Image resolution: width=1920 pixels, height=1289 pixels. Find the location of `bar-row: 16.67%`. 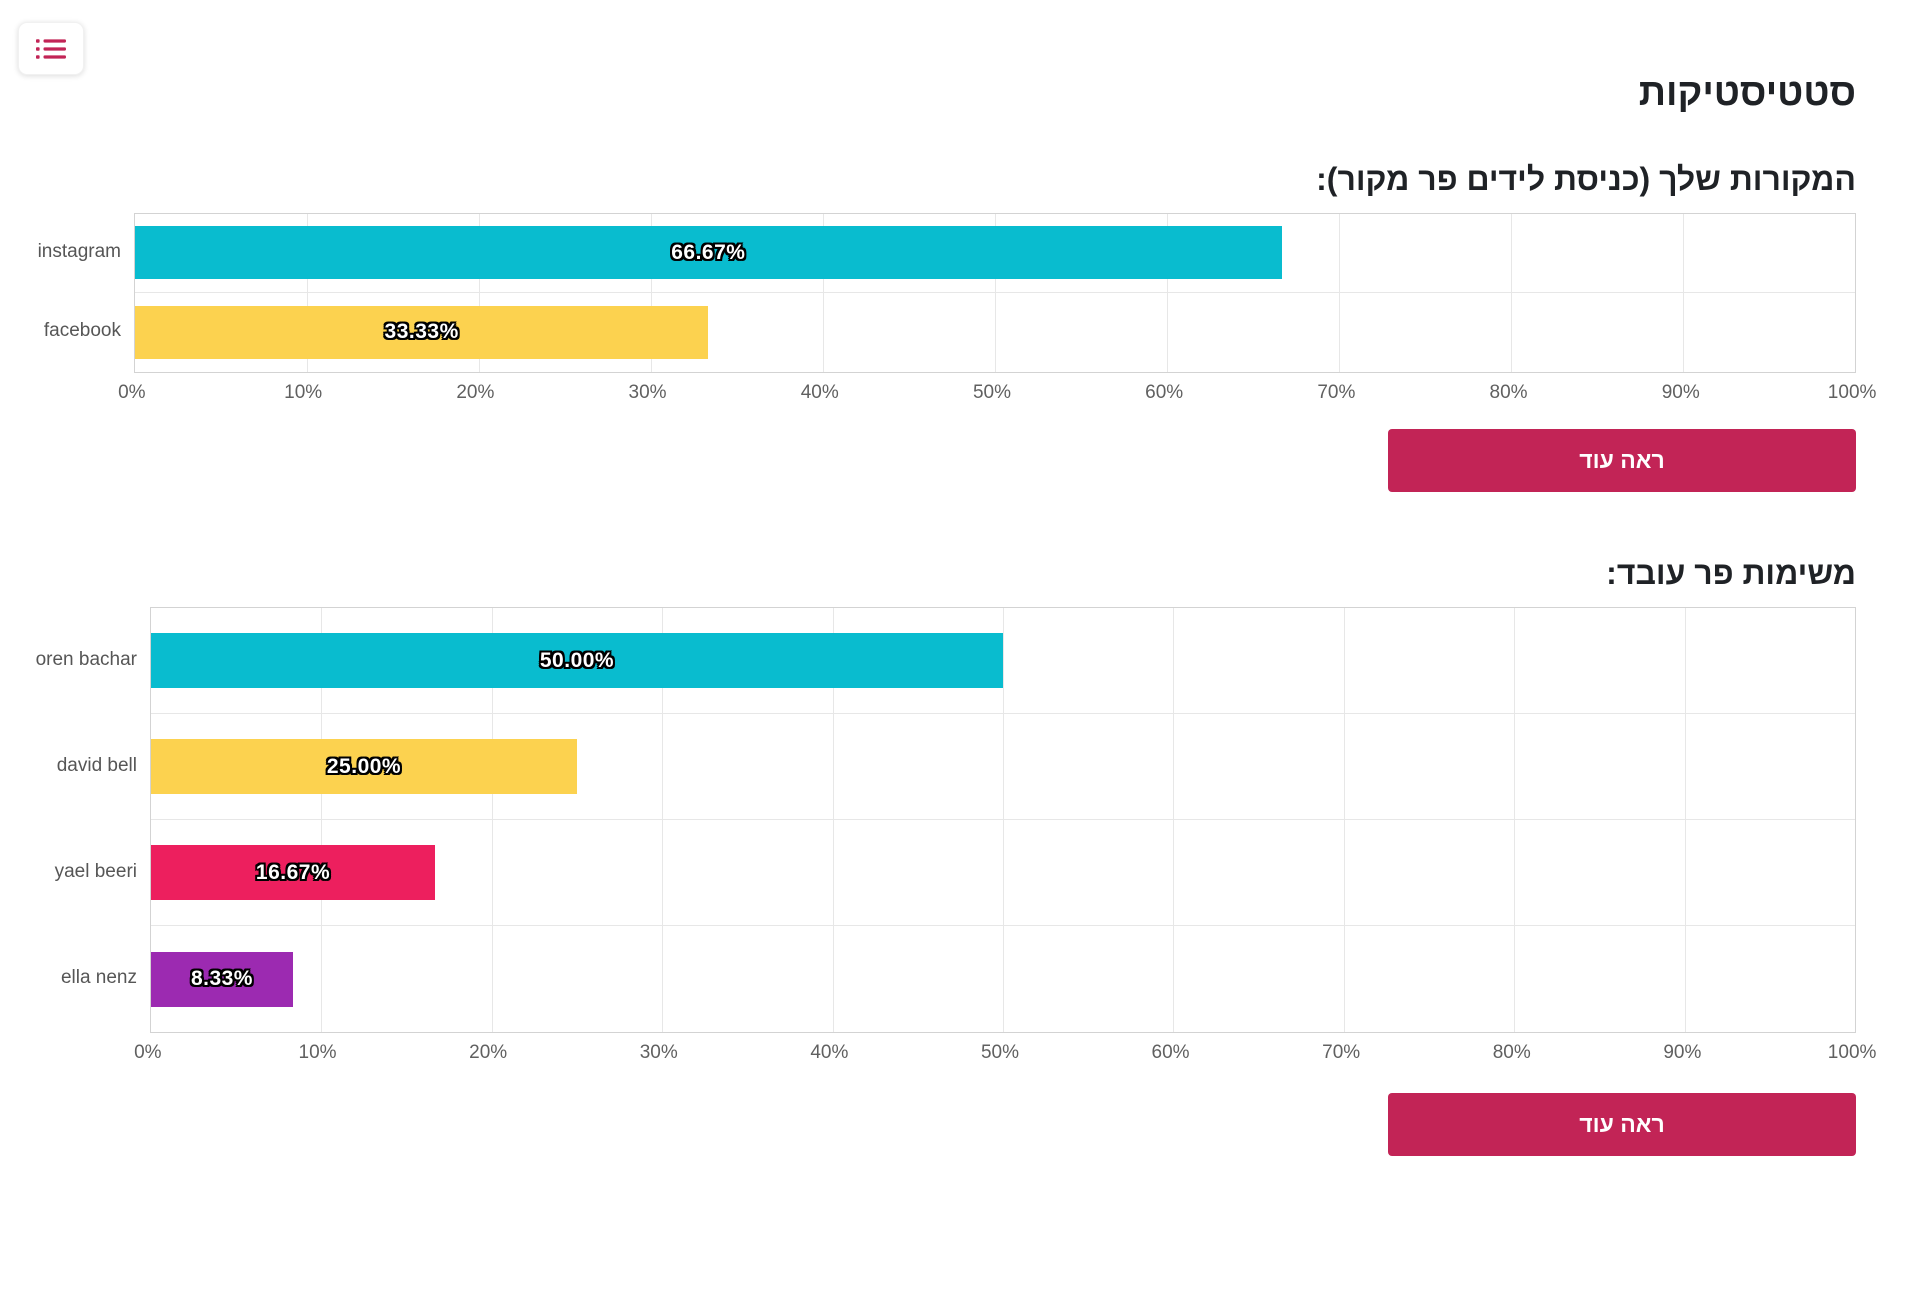

bar-row: 16.67% is located at coordinates (1003, 873).